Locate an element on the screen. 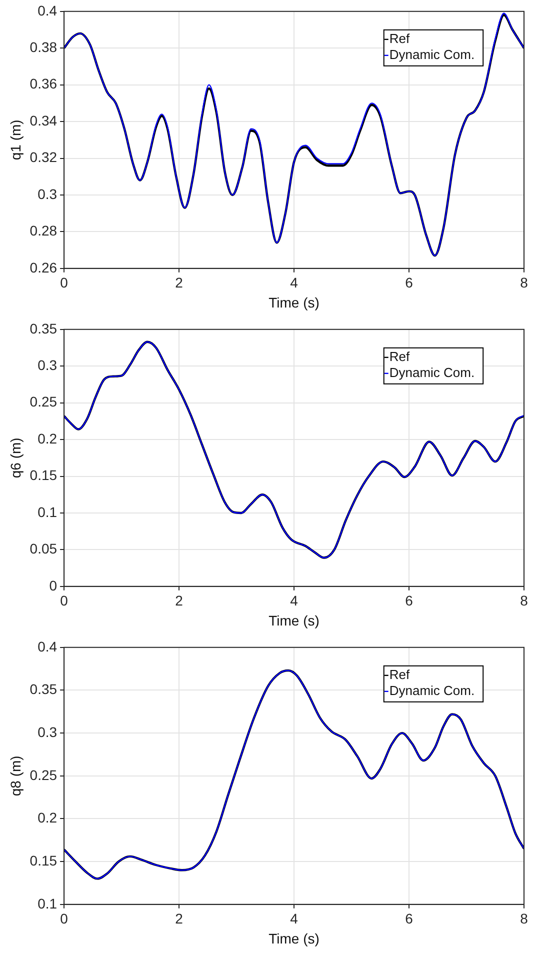  y-tick-label: 0 is located at coordinates (53, 585).